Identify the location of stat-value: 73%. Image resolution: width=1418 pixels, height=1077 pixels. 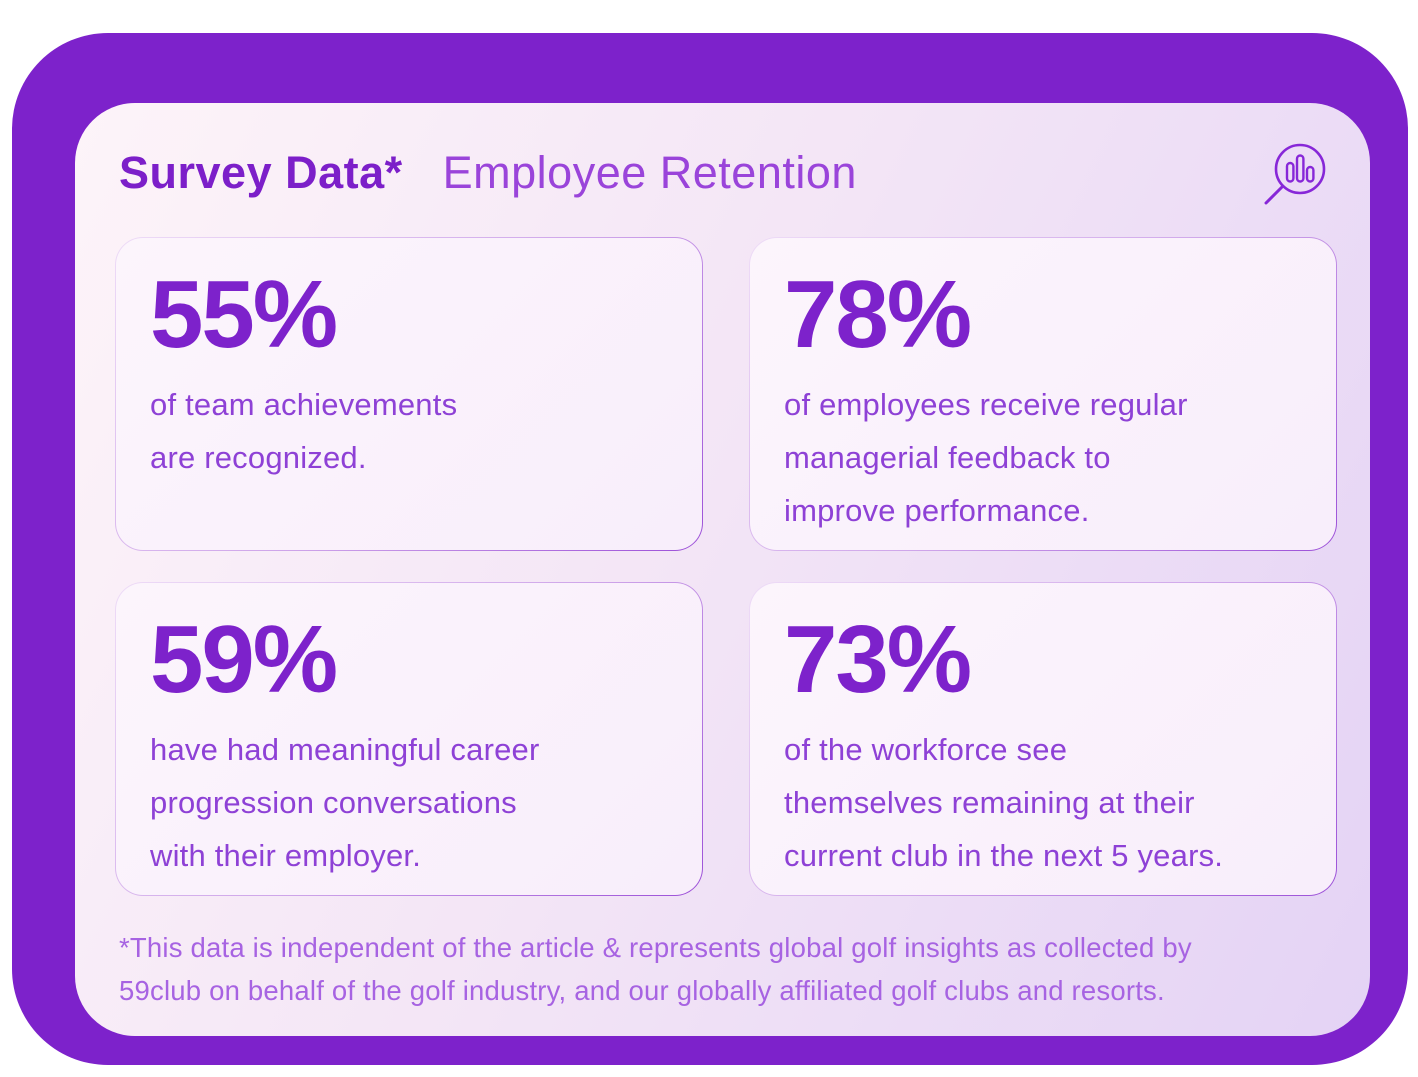
(878, 659).